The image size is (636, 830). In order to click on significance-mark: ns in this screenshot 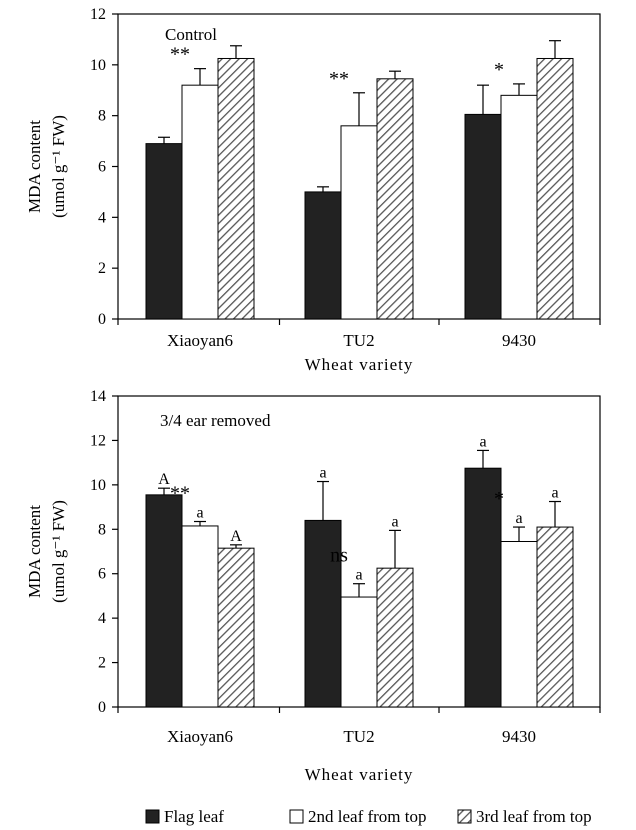, I will do `click(339, 556)`.